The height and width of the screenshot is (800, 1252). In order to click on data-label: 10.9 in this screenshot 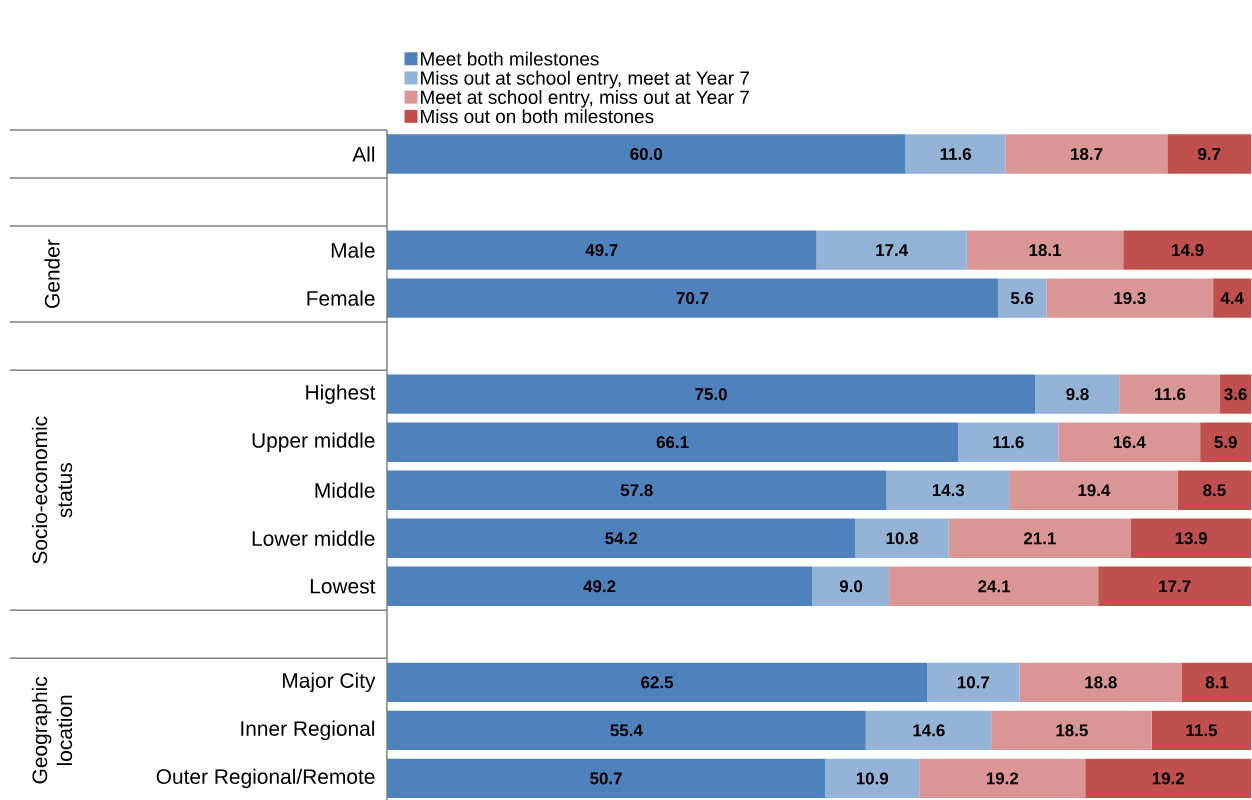, I will do `click(872, 778)`.